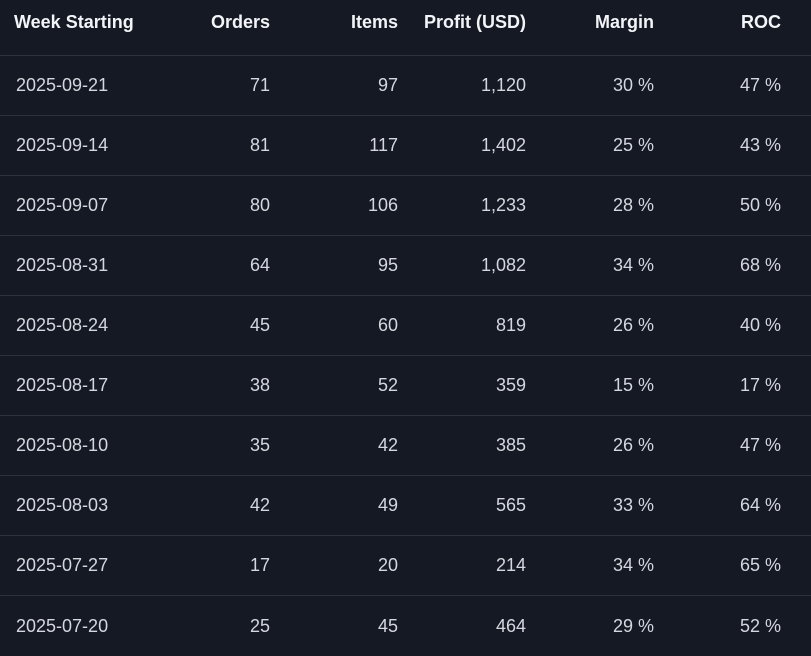  I want to click on cell-profit: 565, so click(510, 505).